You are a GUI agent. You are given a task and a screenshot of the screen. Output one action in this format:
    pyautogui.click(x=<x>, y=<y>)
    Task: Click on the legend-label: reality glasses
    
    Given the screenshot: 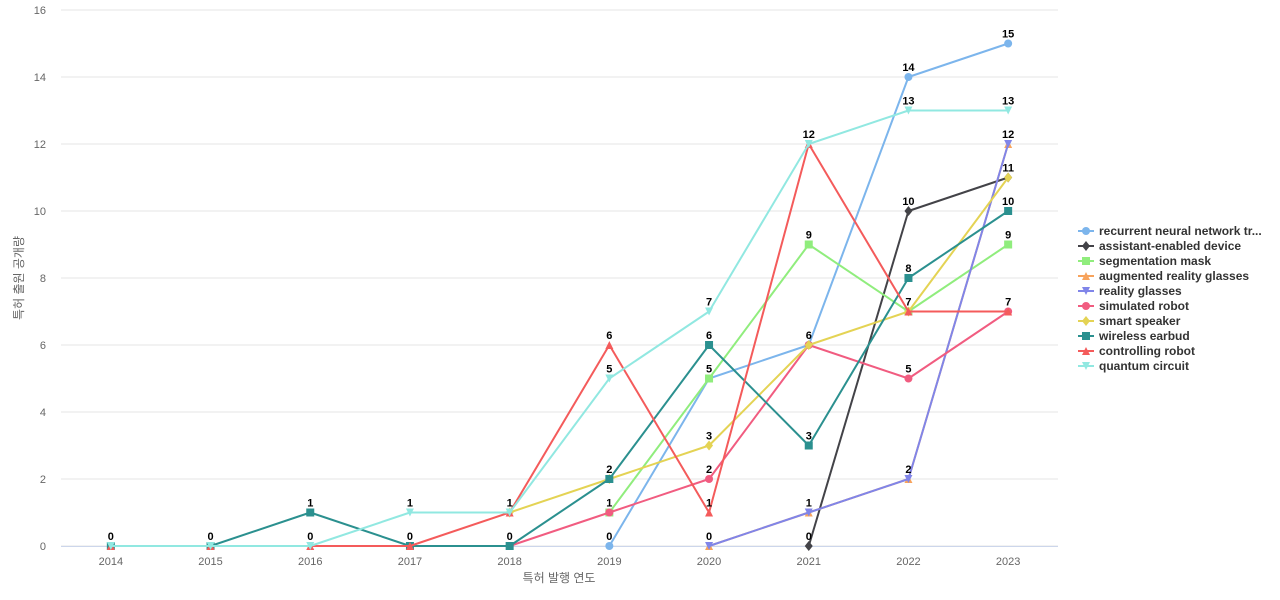 What is the action you would take?
    pyautogui.click(x=1140, y=291)
    